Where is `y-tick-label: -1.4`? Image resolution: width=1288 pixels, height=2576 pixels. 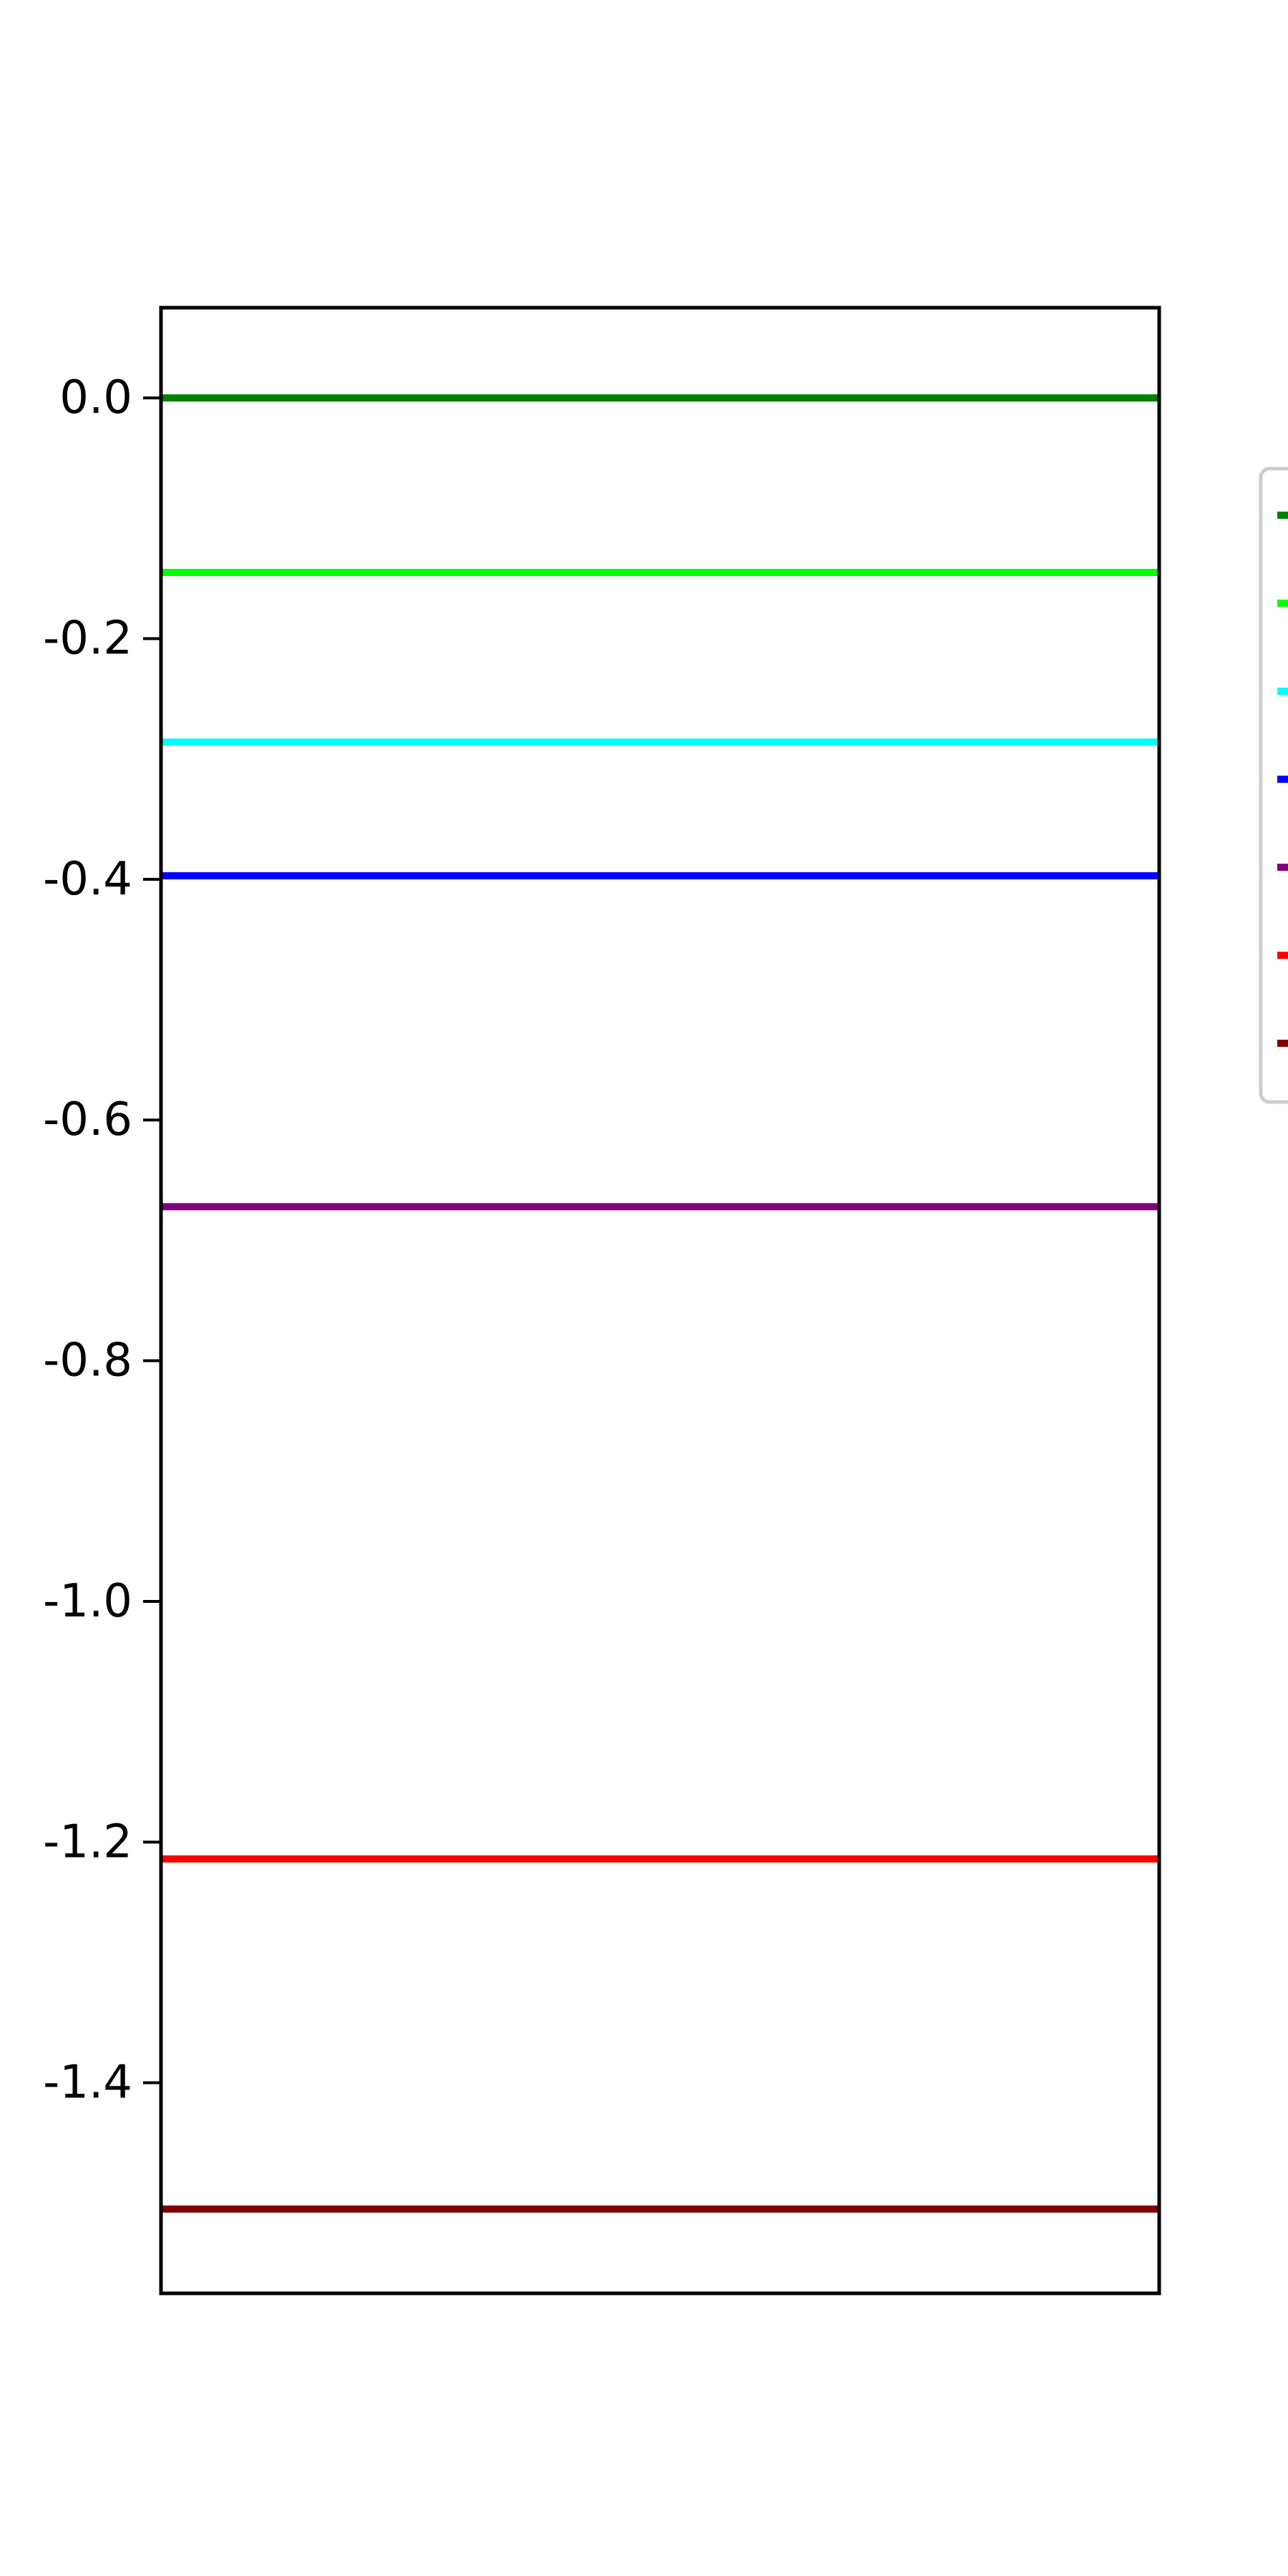
y-tick-label: -1.4 is located at coordinates (87, 2083).